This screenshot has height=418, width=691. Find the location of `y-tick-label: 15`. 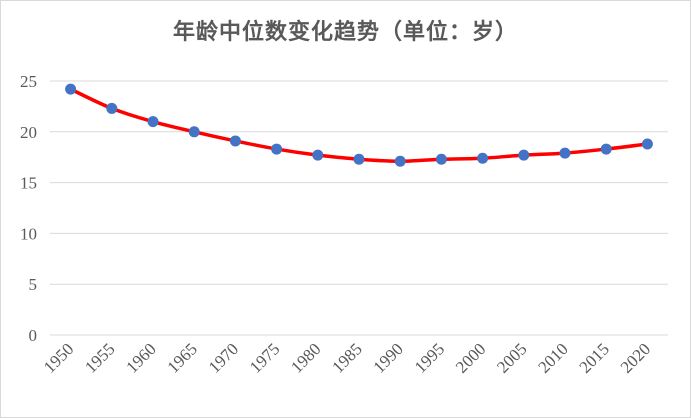

y-tick-label: 15 is located at coordinates (28, 183).